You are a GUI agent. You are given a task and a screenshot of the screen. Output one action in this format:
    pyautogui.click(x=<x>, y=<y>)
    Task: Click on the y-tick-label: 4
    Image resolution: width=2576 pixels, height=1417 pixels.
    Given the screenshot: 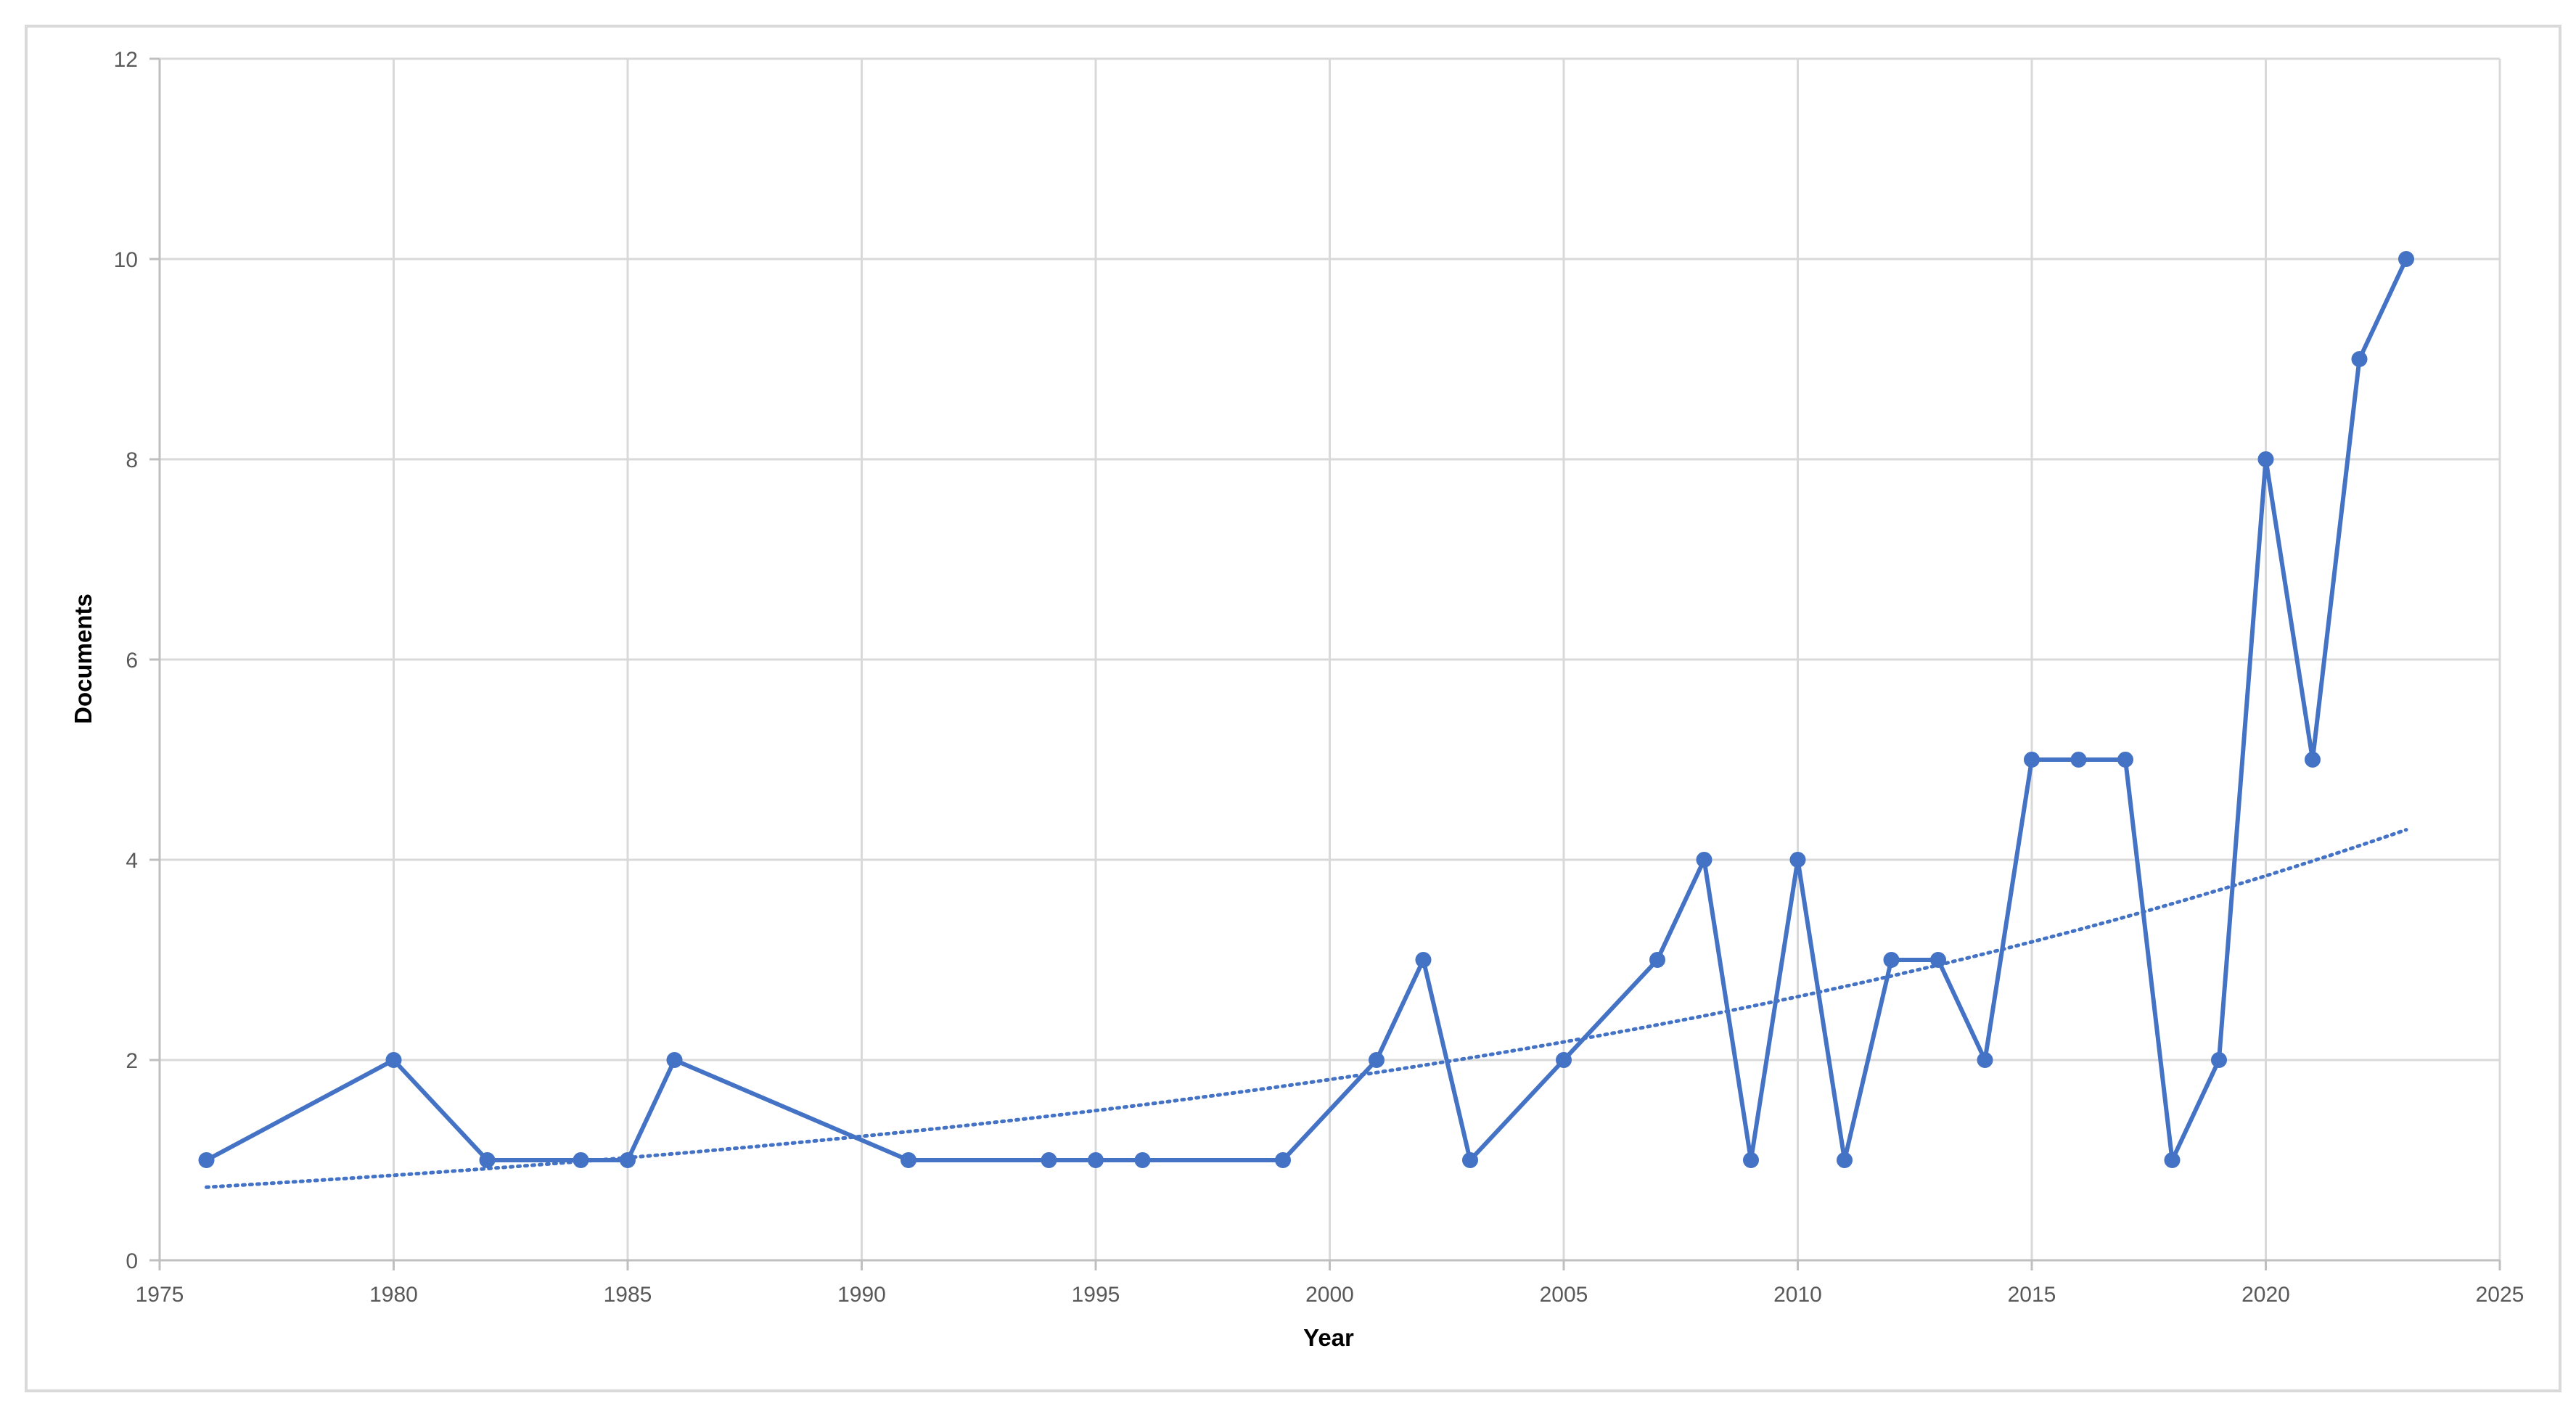 What is the action you would take?
    pyautogui.click(x=132, y=861)
    